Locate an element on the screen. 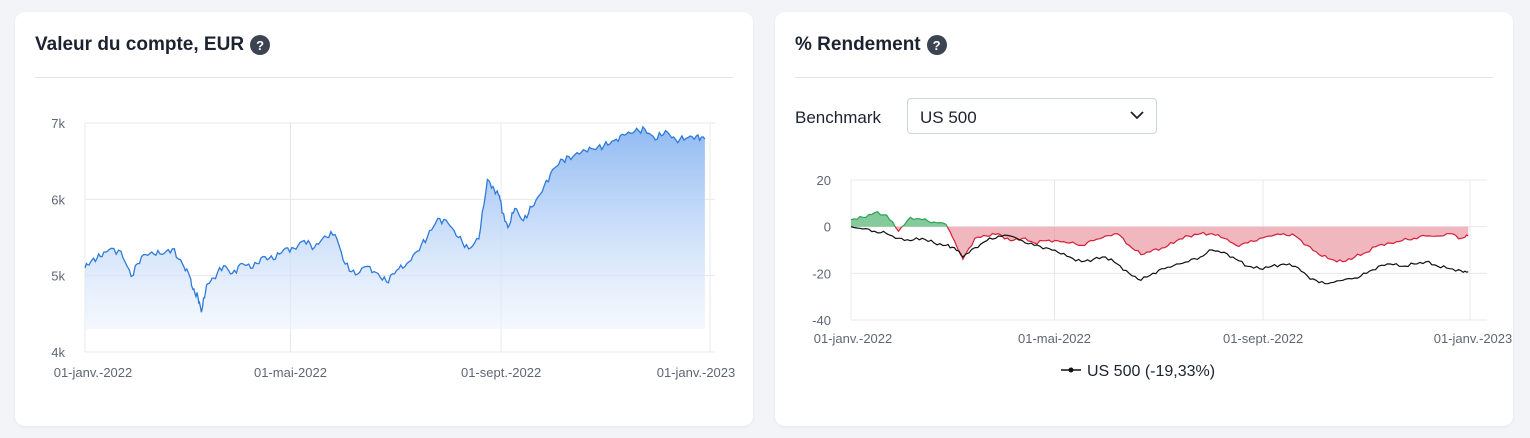 The image size is (1530, 438). benchmark-select: US 500 is located at coordinates (1032, 116).